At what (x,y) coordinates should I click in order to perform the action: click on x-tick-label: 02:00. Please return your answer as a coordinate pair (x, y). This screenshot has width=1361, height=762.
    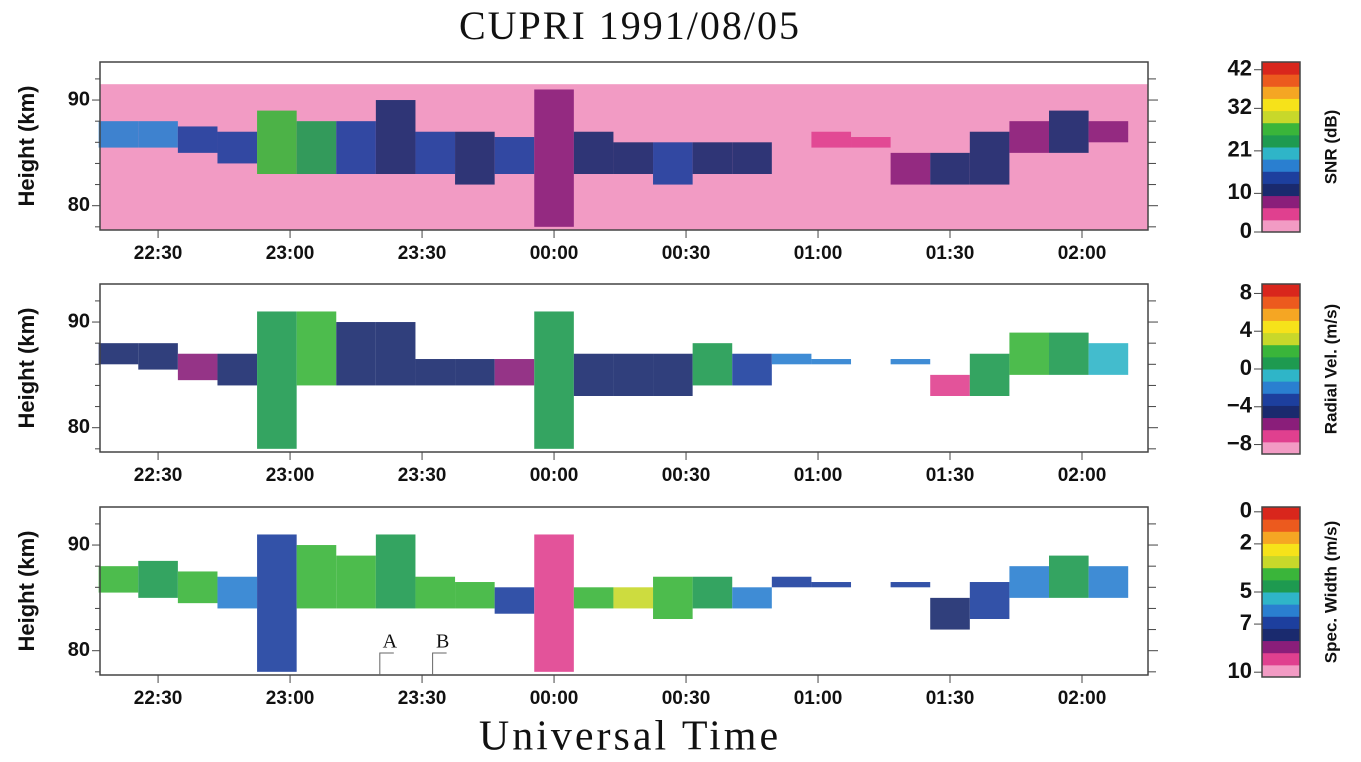
    Looking at the image, I should click on (1082, 698).